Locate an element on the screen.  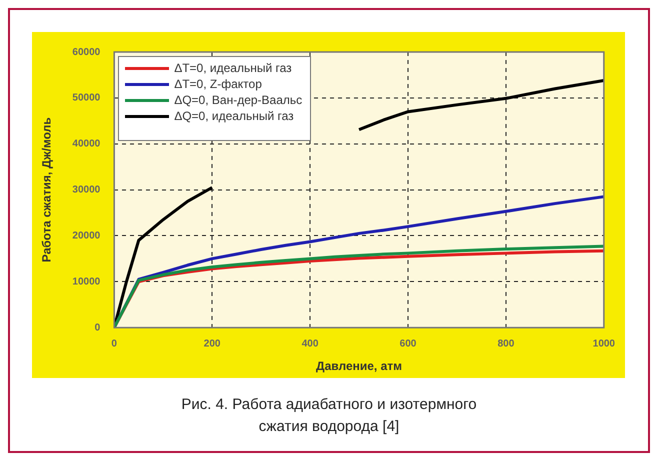
legend-label: ΔQ=0, Ван-дер-Ваальс is located at coordinates (238, 100).